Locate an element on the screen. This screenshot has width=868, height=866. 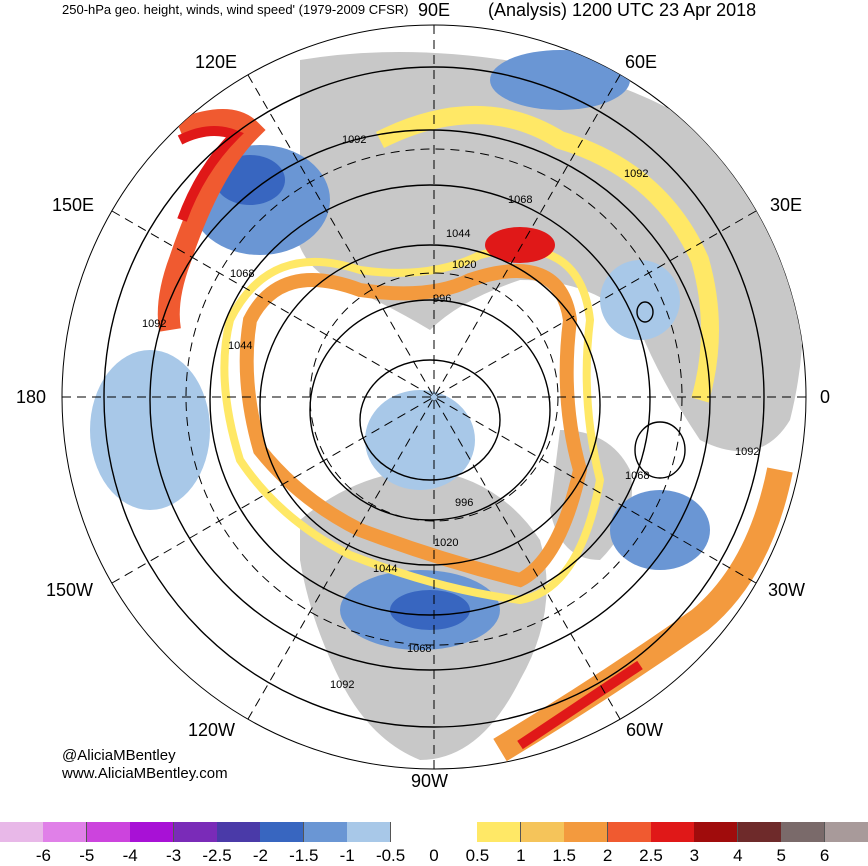
lon-label-30w: 30W is located at coordinates (787, 590).